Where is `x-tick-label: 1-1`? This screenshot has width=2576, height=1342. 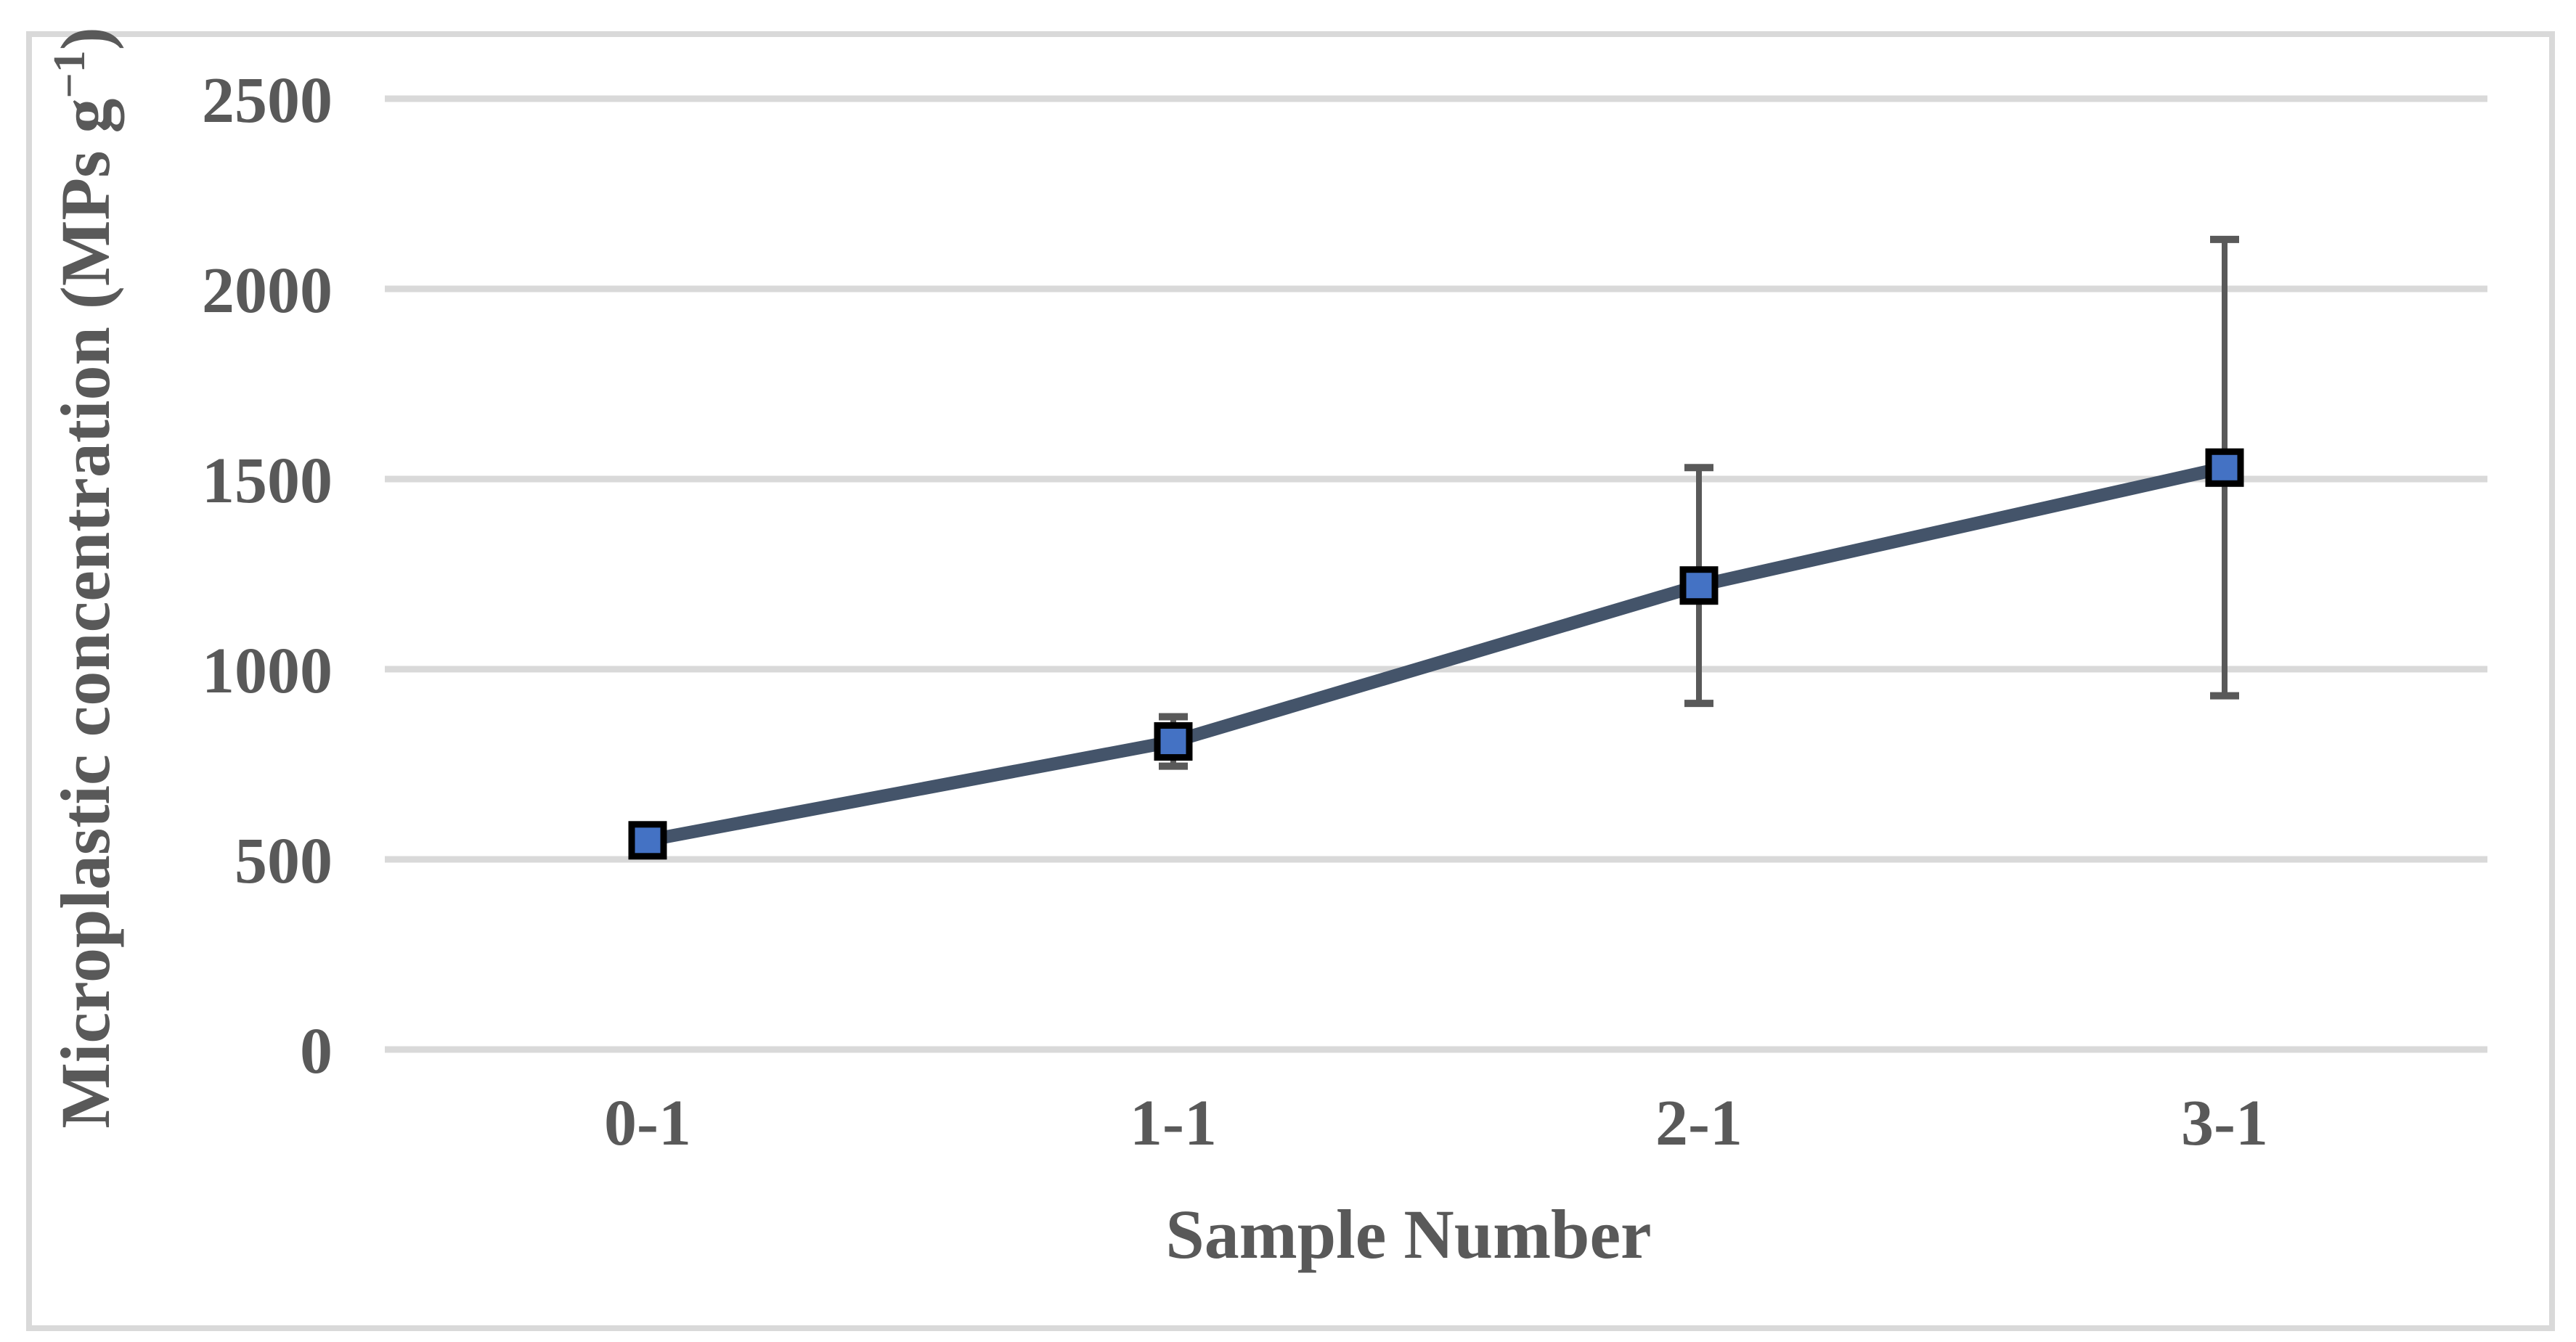 x-tick-label: 1-1 is located at coordinates (1173, 1123).